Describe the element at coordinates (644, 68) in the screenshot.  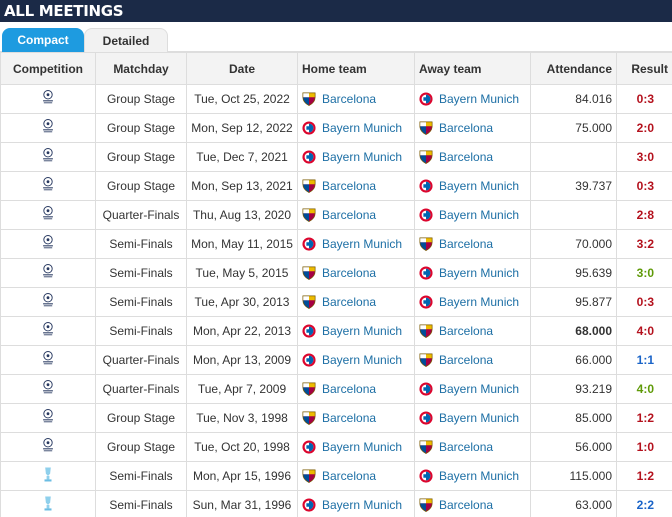
I see `column-header: Result` at that location.